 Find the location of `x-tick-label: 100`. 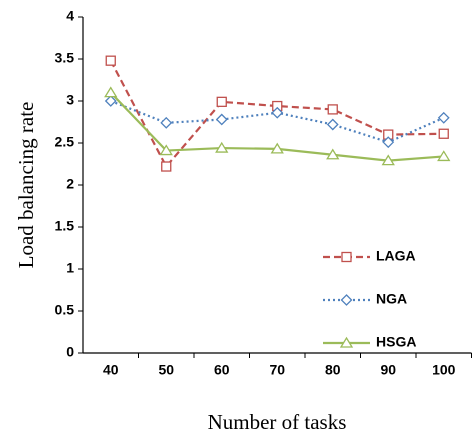

x-tick-label: 100 is located at coordinates (444, 370).